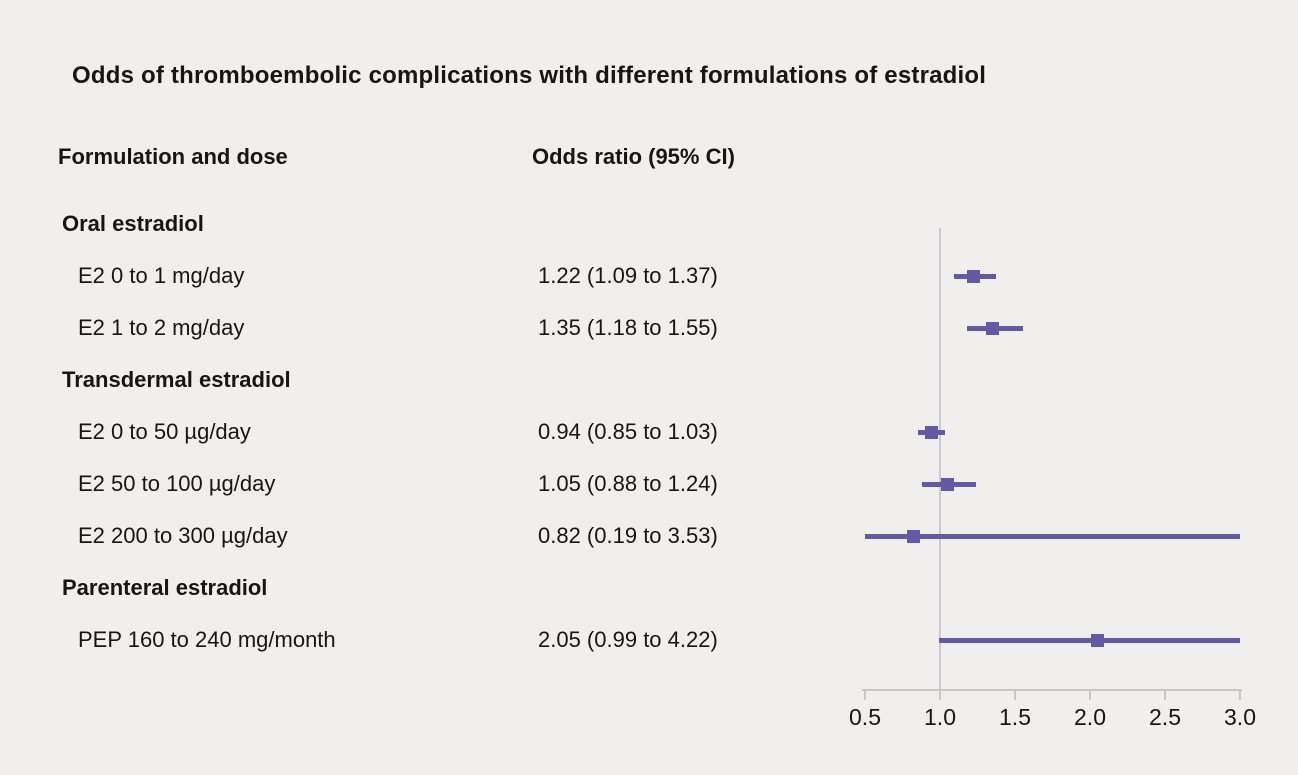  What do you see at coordinates (628, 483) in the screenshot?
I see `odds-ratio-value: 1.05 (0.88 to 1.24)` at bounding box center [628, 483].